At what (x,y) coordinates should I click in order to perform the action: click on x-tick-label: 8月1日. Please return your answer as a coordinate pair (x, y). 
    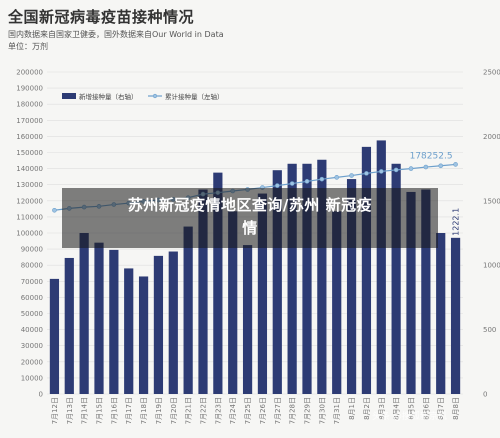
    Looking at the image, I should click on (352, 408).